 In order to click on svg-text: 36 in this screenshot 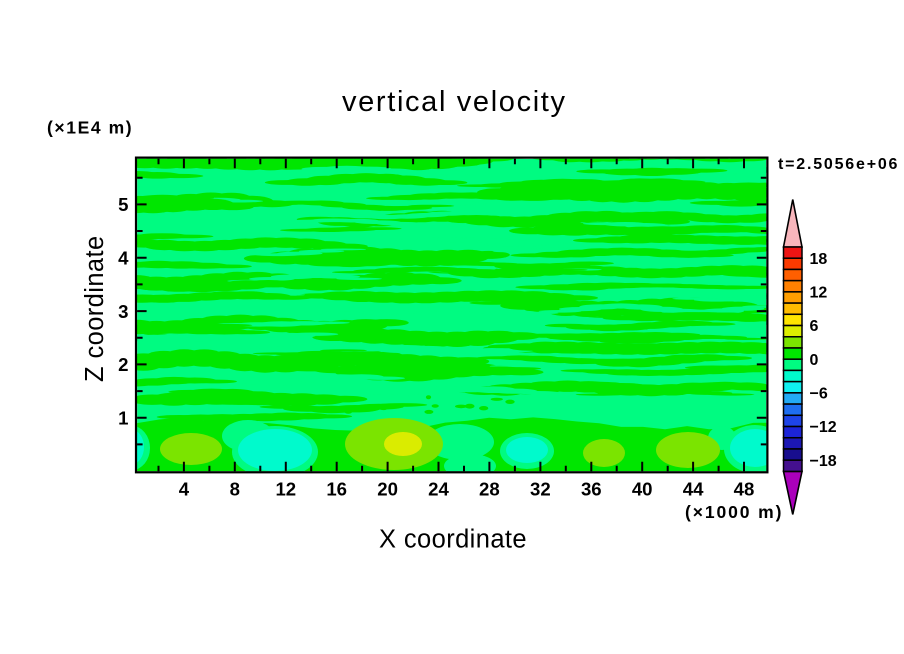, I will do `click(591, 488)`.